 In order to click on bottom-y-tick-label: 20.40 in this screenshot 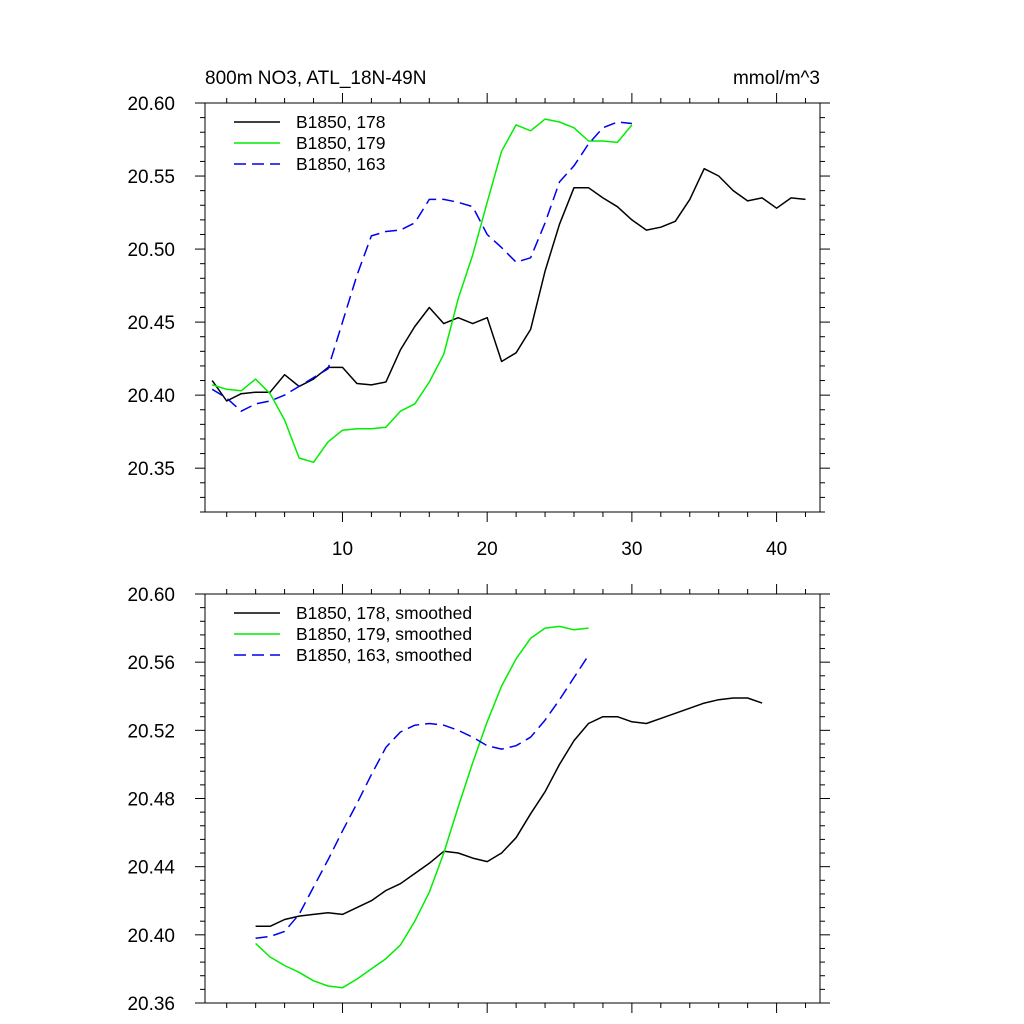, I will do `click(151, 936)`.